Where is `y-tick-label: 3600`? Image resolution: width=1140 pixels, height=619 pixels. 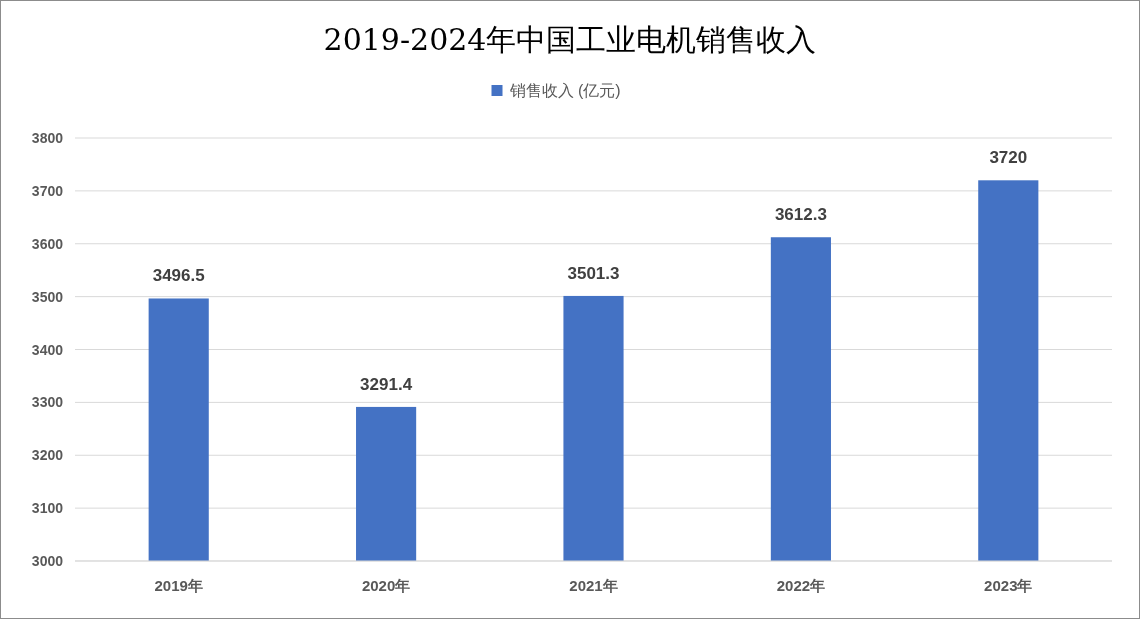
y-tick-label: 3600 is located at coordinates (47, 243).